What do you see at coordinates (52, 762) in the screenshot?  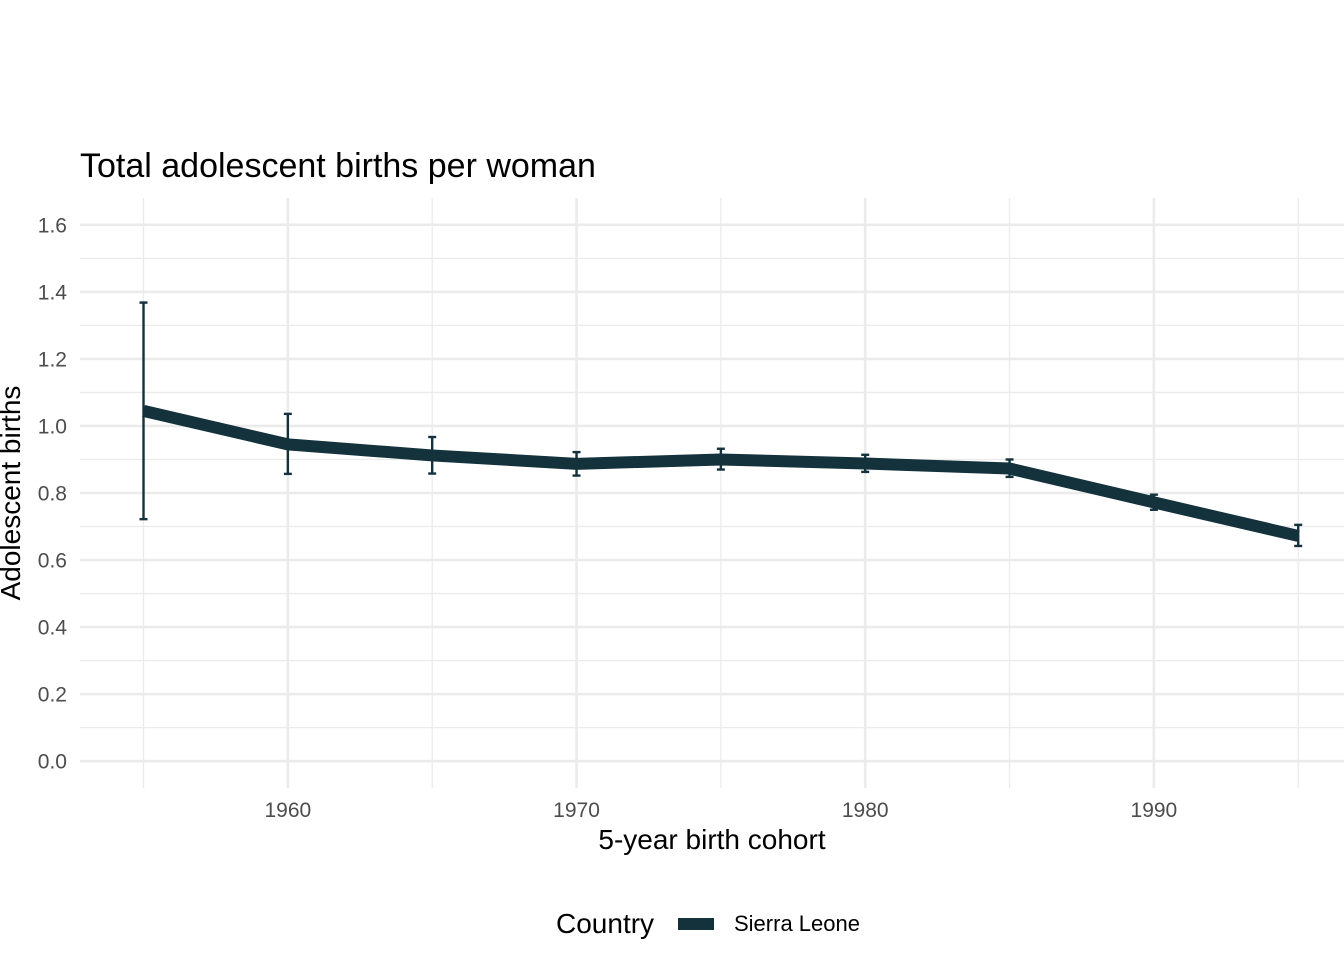 I see `y-tick-label: 0.0` at bounding box center [52, 762].